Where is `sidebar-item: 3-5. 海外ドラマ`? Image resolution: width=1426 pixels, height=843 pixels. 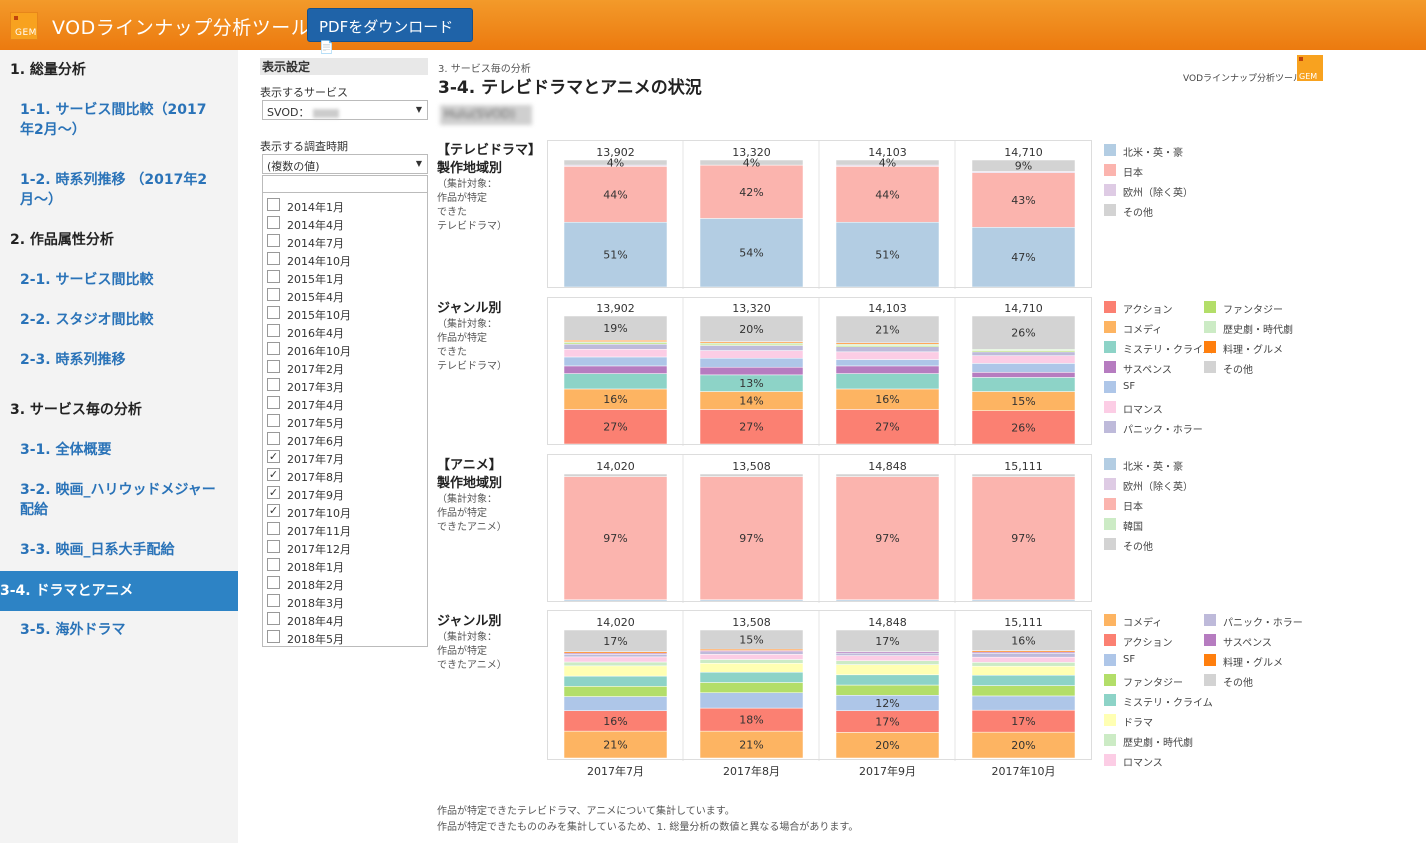 sidebar-item: 3-5. 海外ドラマ is located at coordinates (73, 630).